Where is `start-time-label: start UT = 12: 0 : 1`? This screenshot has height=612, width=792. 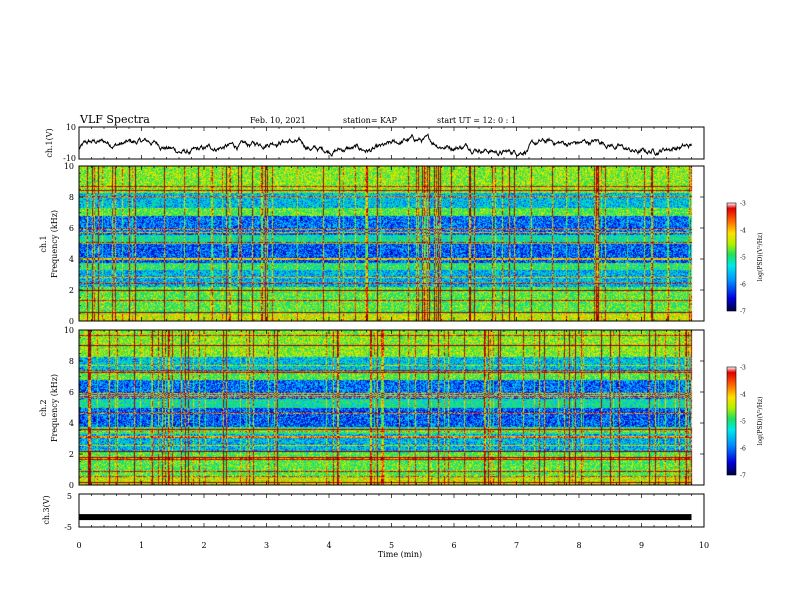 start-time-label: start UT = 12: 0 : 1 is located at coordinates (476, 120).